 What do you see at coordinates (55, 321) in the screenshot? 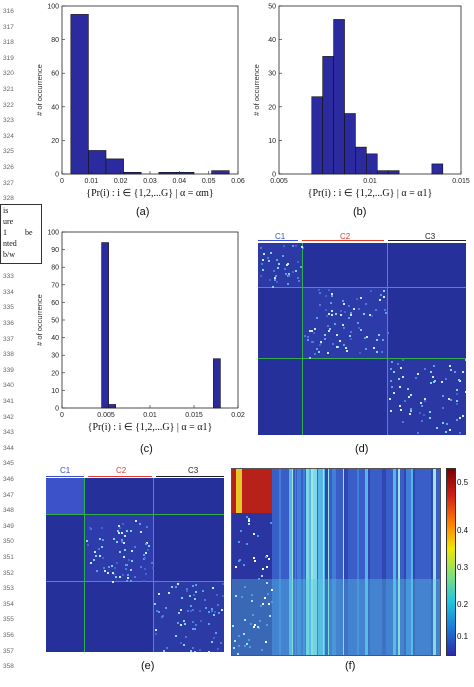
I see `y-tick-label: 50` at bounding box center [55, 321].